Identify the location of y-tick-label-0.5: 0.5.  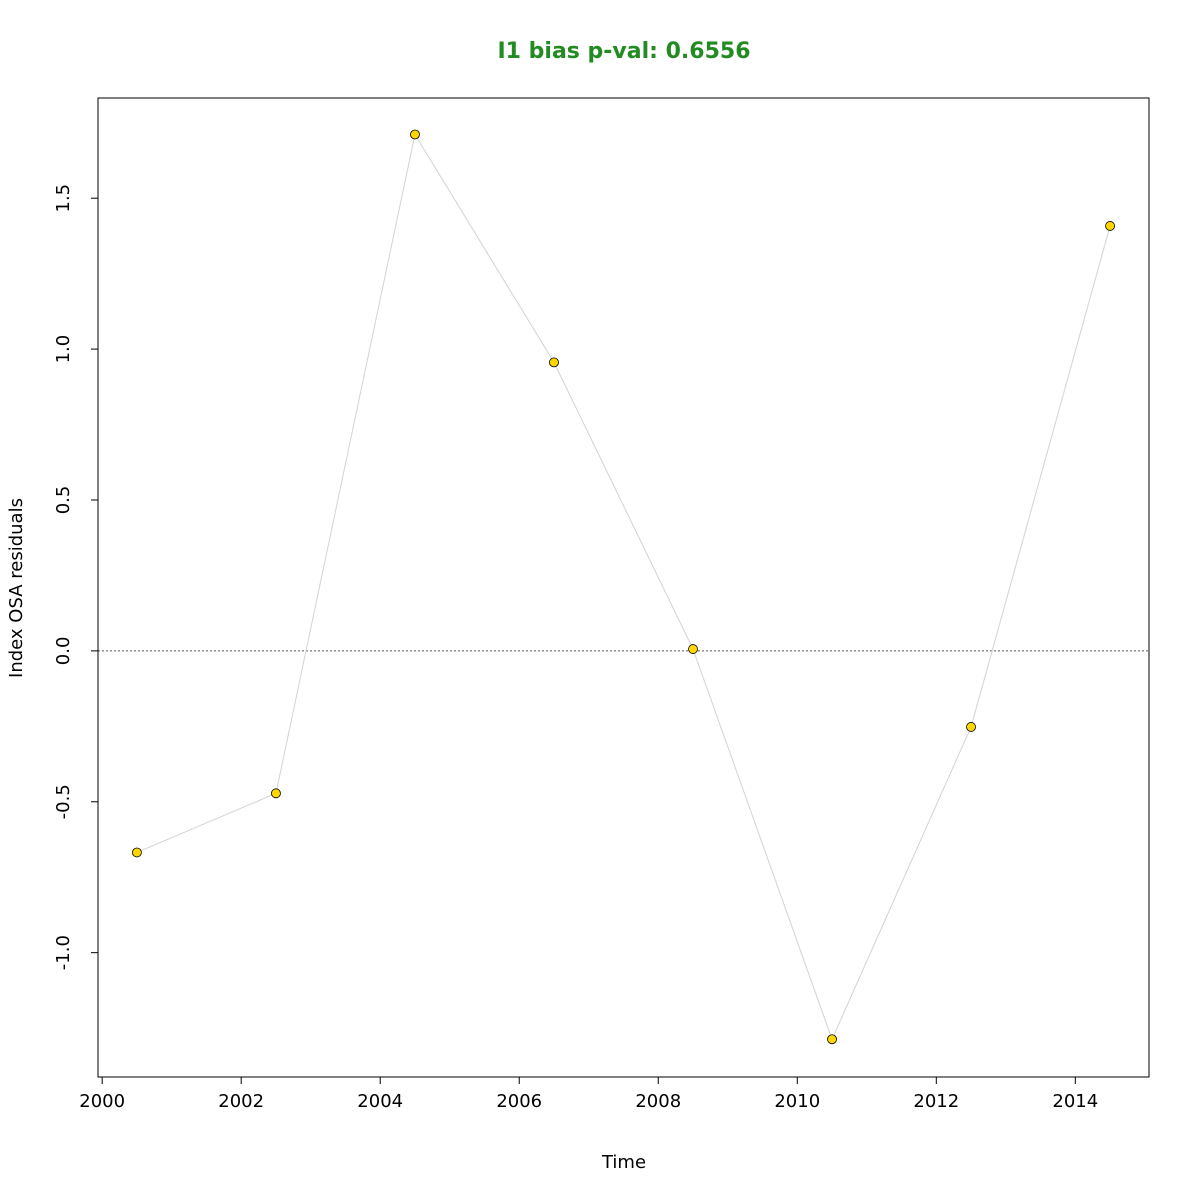
(63, 500).